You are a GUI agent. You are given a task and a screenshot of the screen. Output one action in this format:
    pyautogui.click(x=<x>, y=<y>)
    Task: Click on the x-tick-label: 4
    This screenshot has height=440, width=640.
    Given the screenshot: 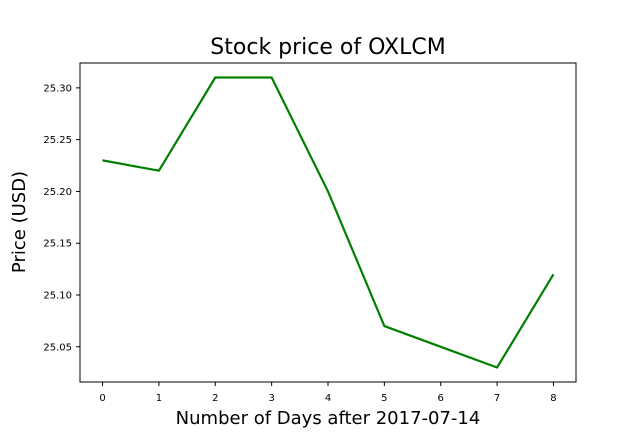 What is the action you would take?
    pyautogui.click(x=328, y=398)
    